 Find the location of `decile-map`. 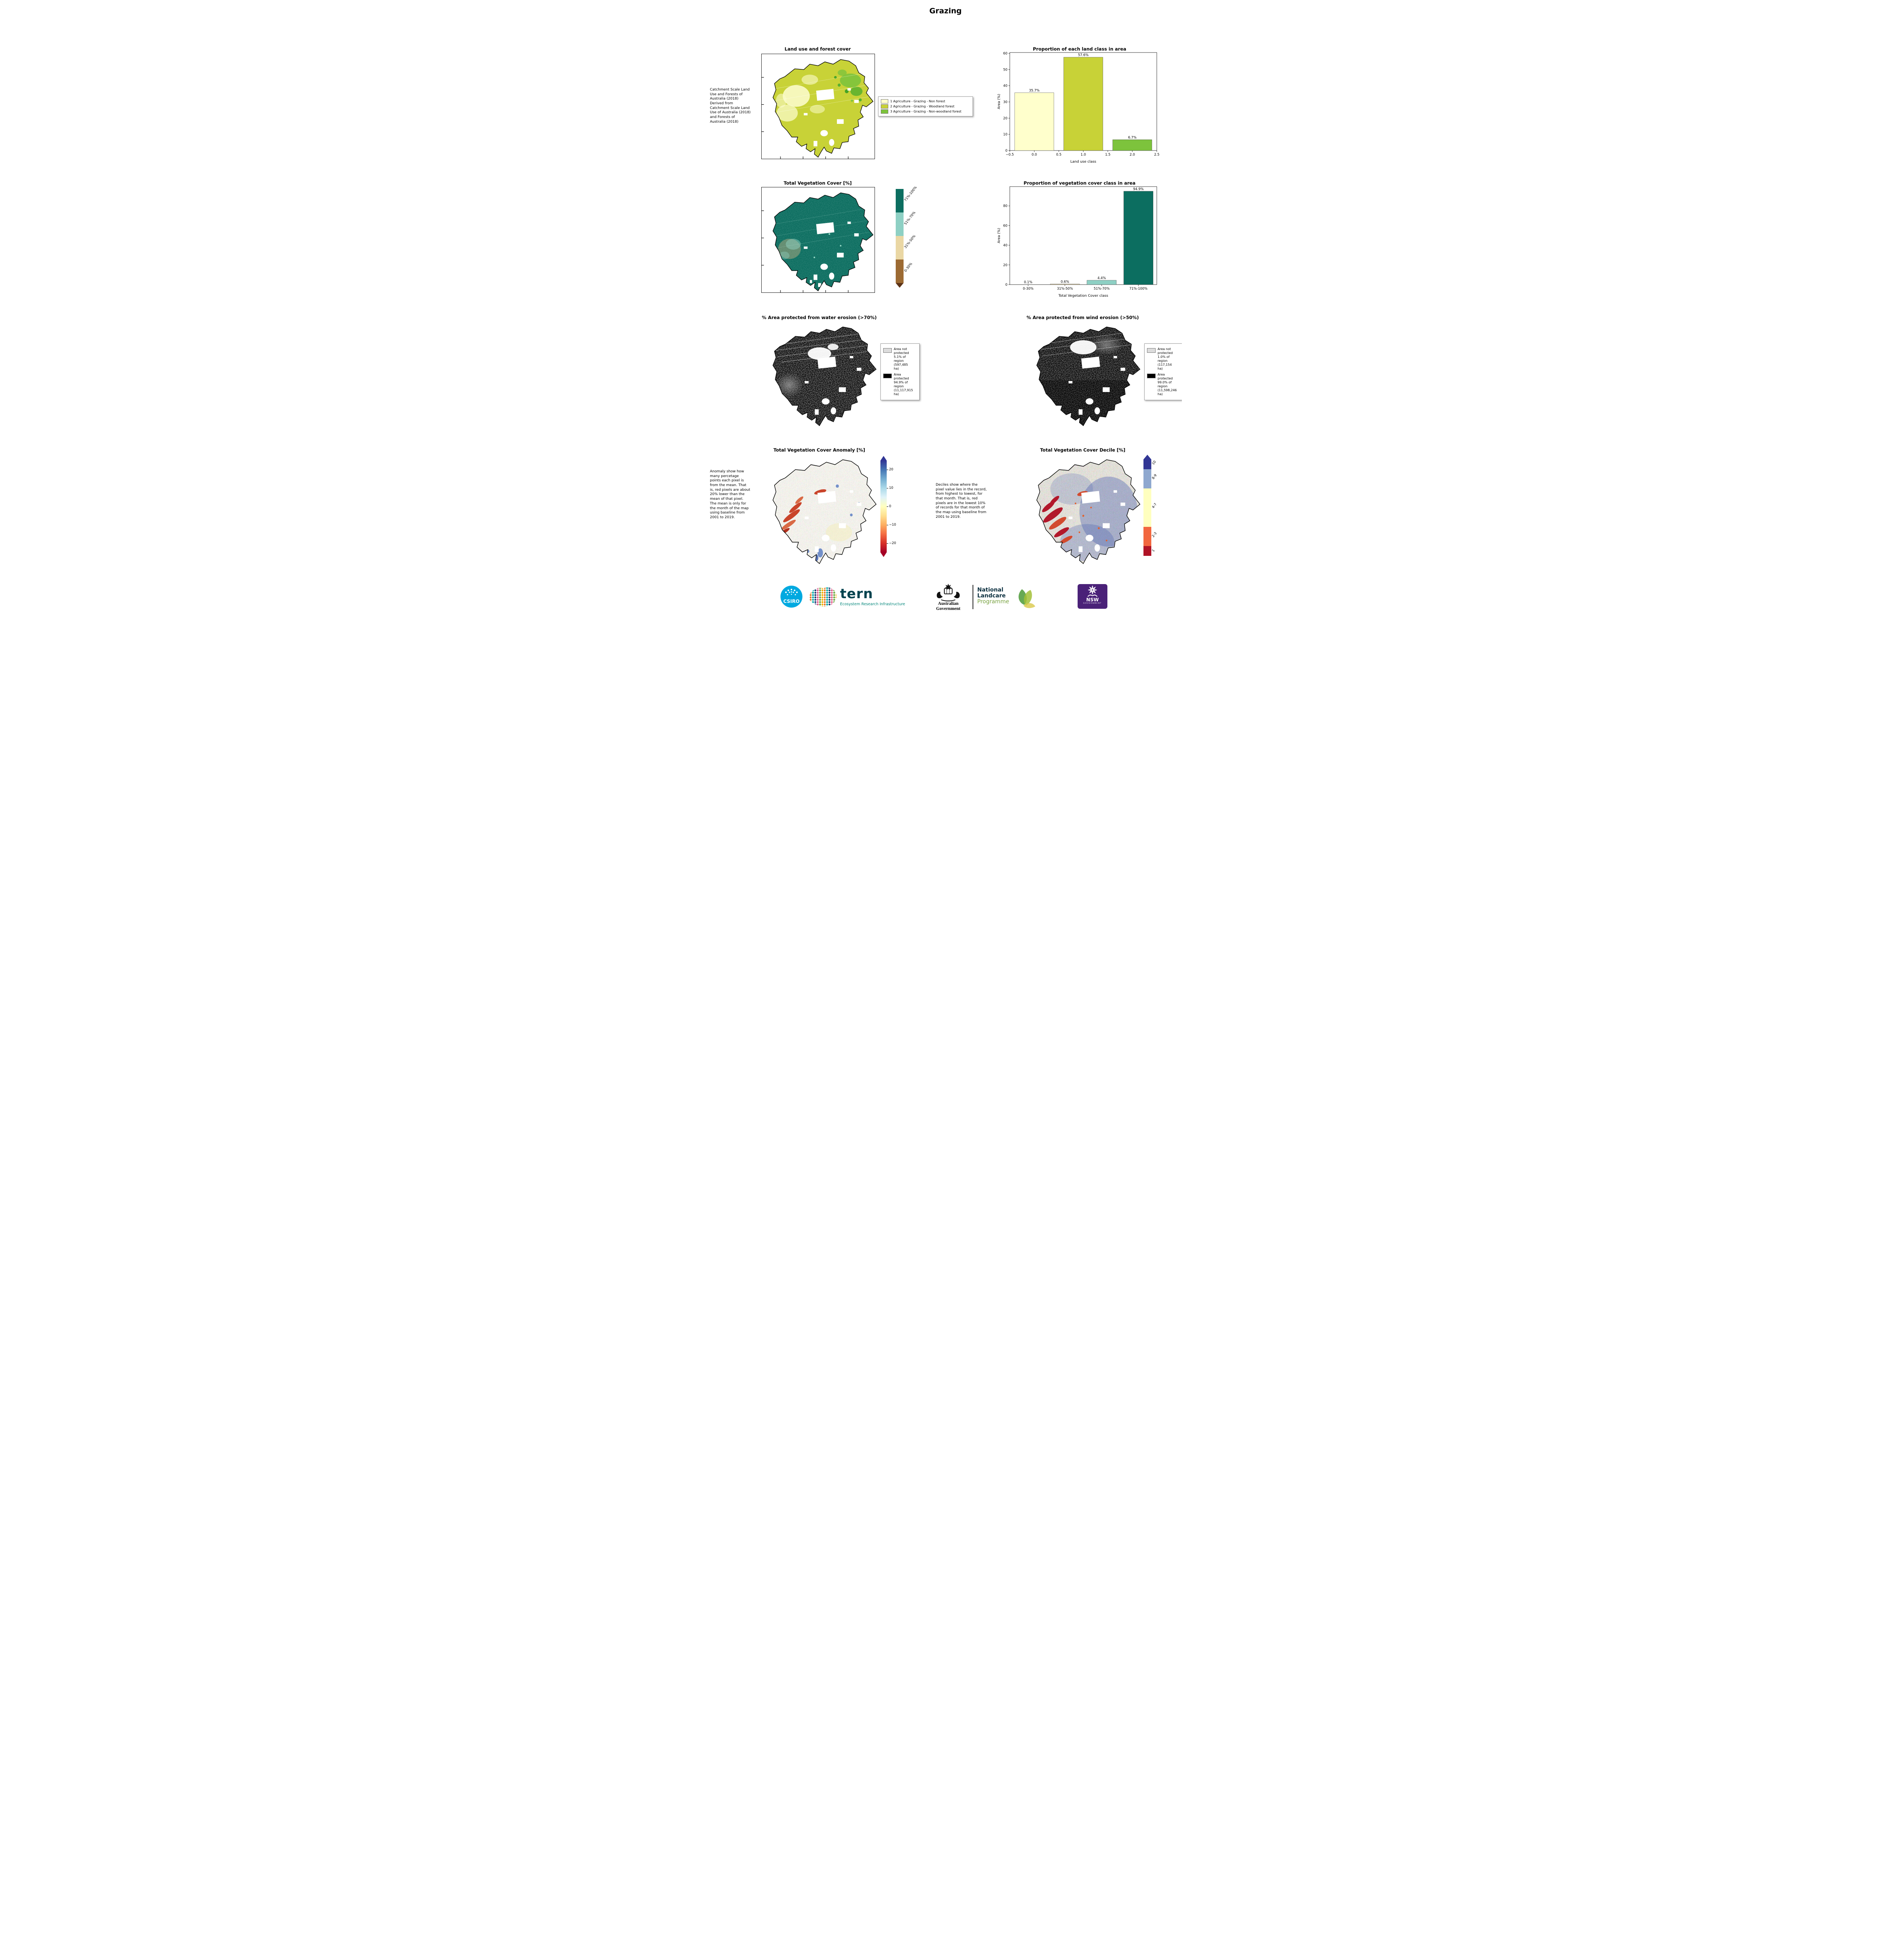

decile-map is located at coordinates (1083, 509).